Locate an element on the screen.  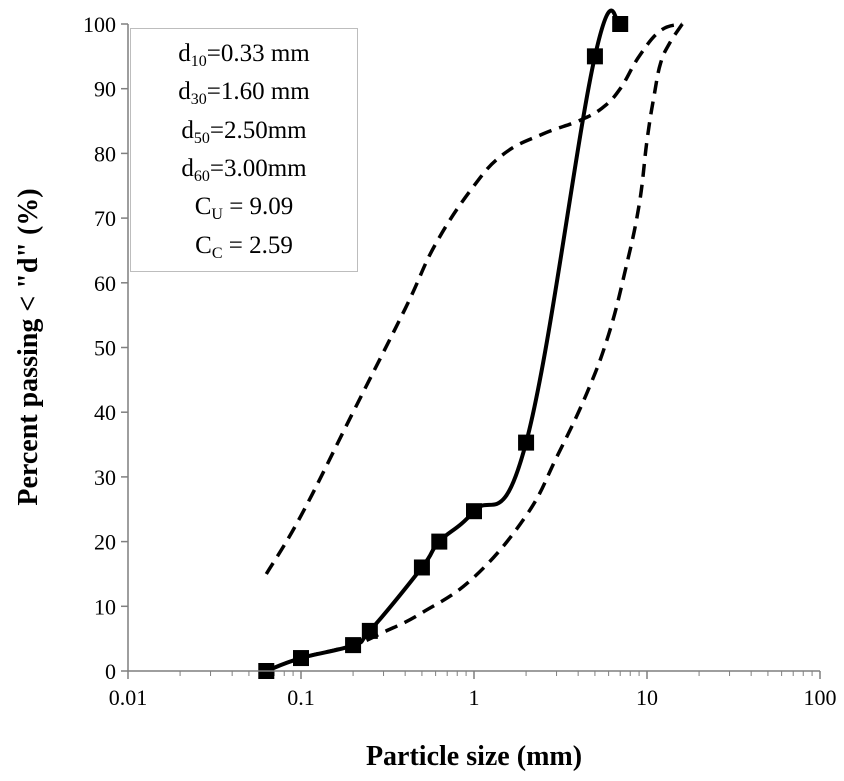
x-axis-title: Particle size (mm) is located at coordinates (474, 756).